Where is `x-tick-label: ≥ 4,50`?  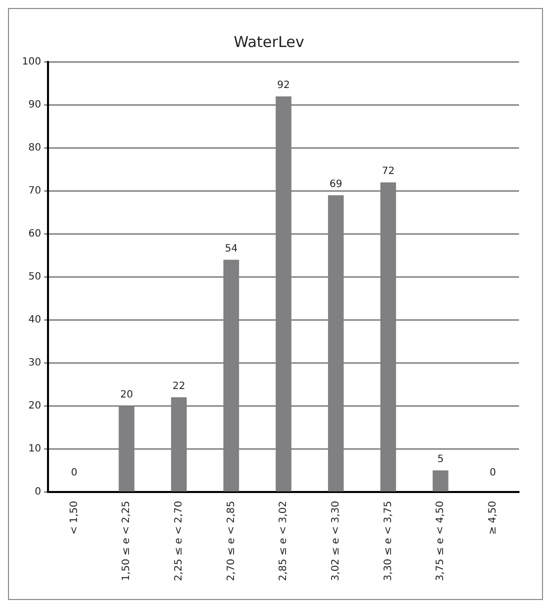
x-tick-label: ≥ 4,50 is located at coordinates (492, 517).